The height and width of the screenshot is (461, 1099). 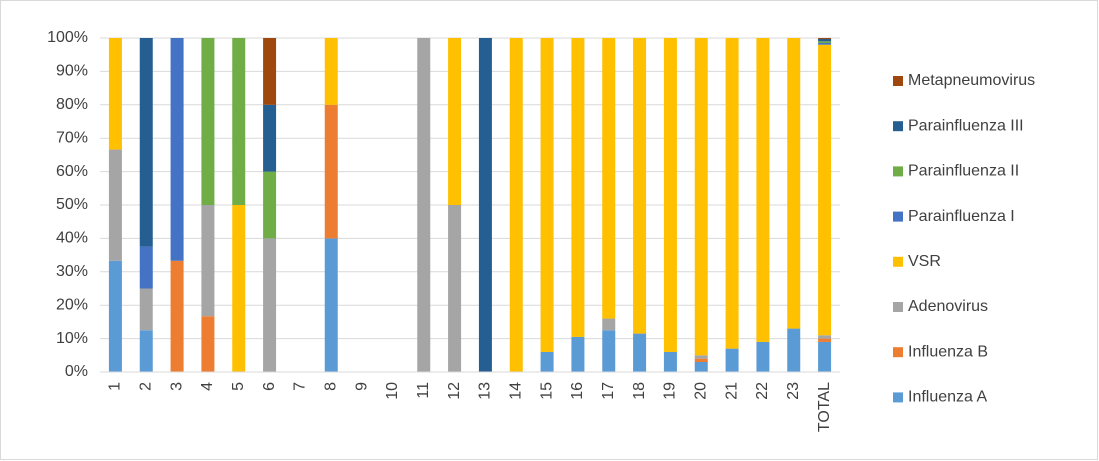 What do you see at coordinates (72, 171) in the screenshot?
I see `y-tick-label: 60%` at bounding box center [72, 171].